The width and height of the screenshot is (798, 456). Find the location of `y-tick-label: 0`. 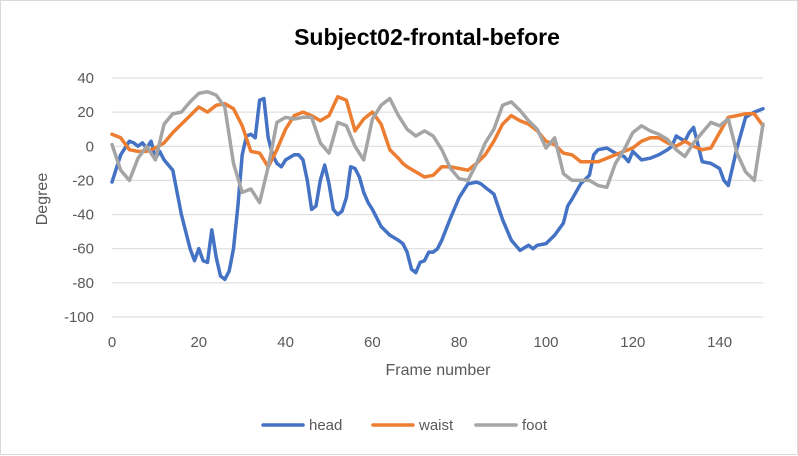

y-tick-label: 0 is located at coordinates (90, 146).